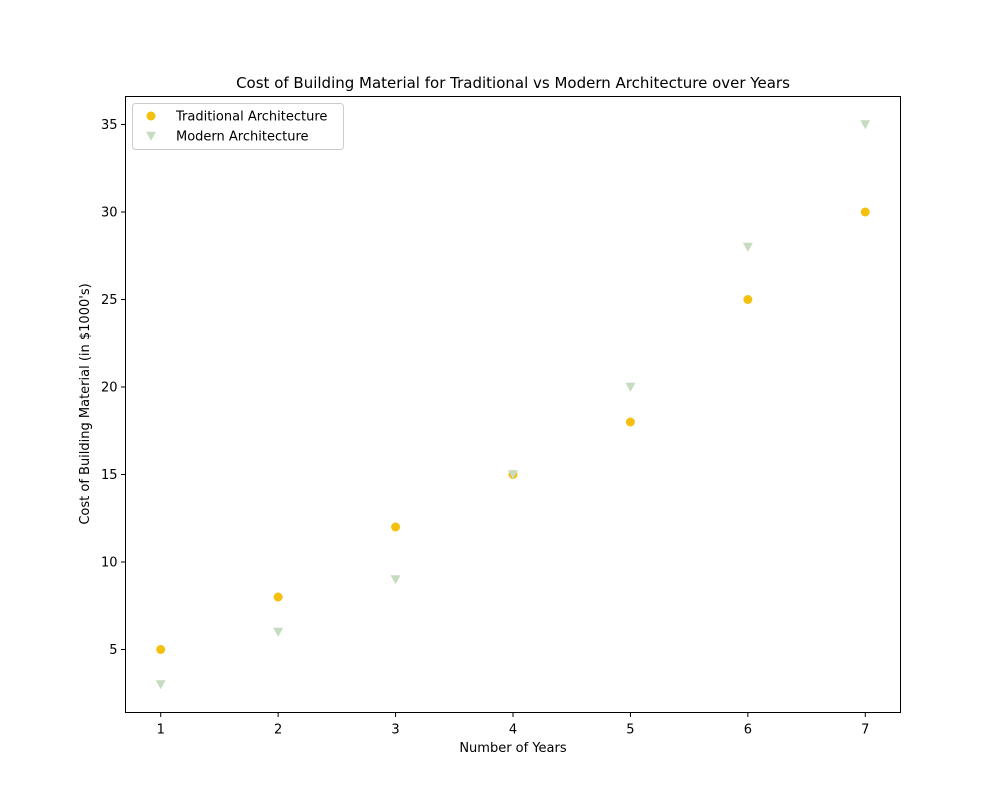 The image size is (1000, 800). What do you see at coordinates (251, 117) in the screenshot?
I see `legend-label: Traditional Architecture` at bounding box center [251, 117].